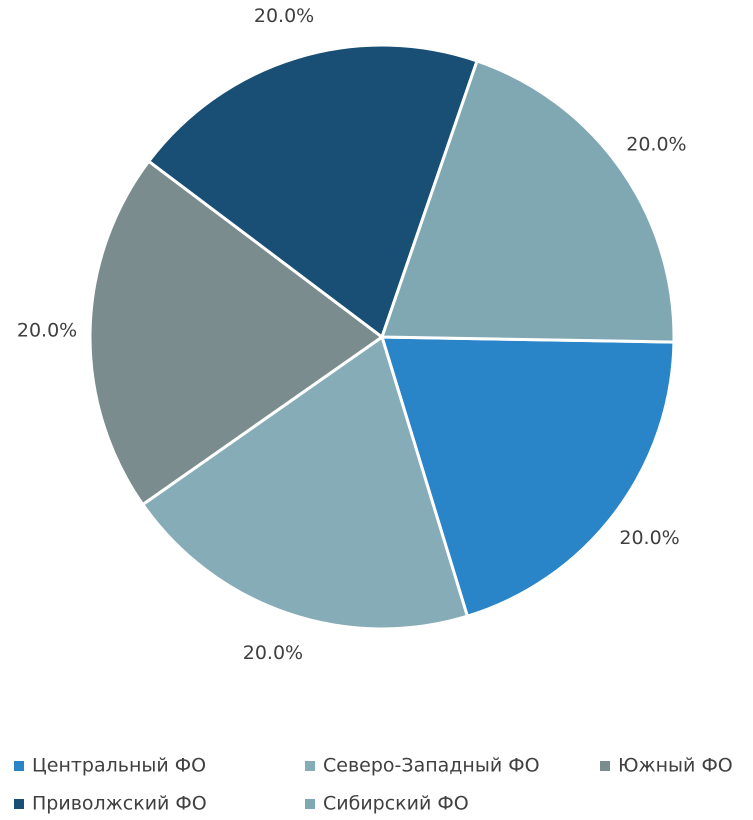 The image size is (753, 820). I want to click on legend-label: Сибирский ФО, so click(396, 804).